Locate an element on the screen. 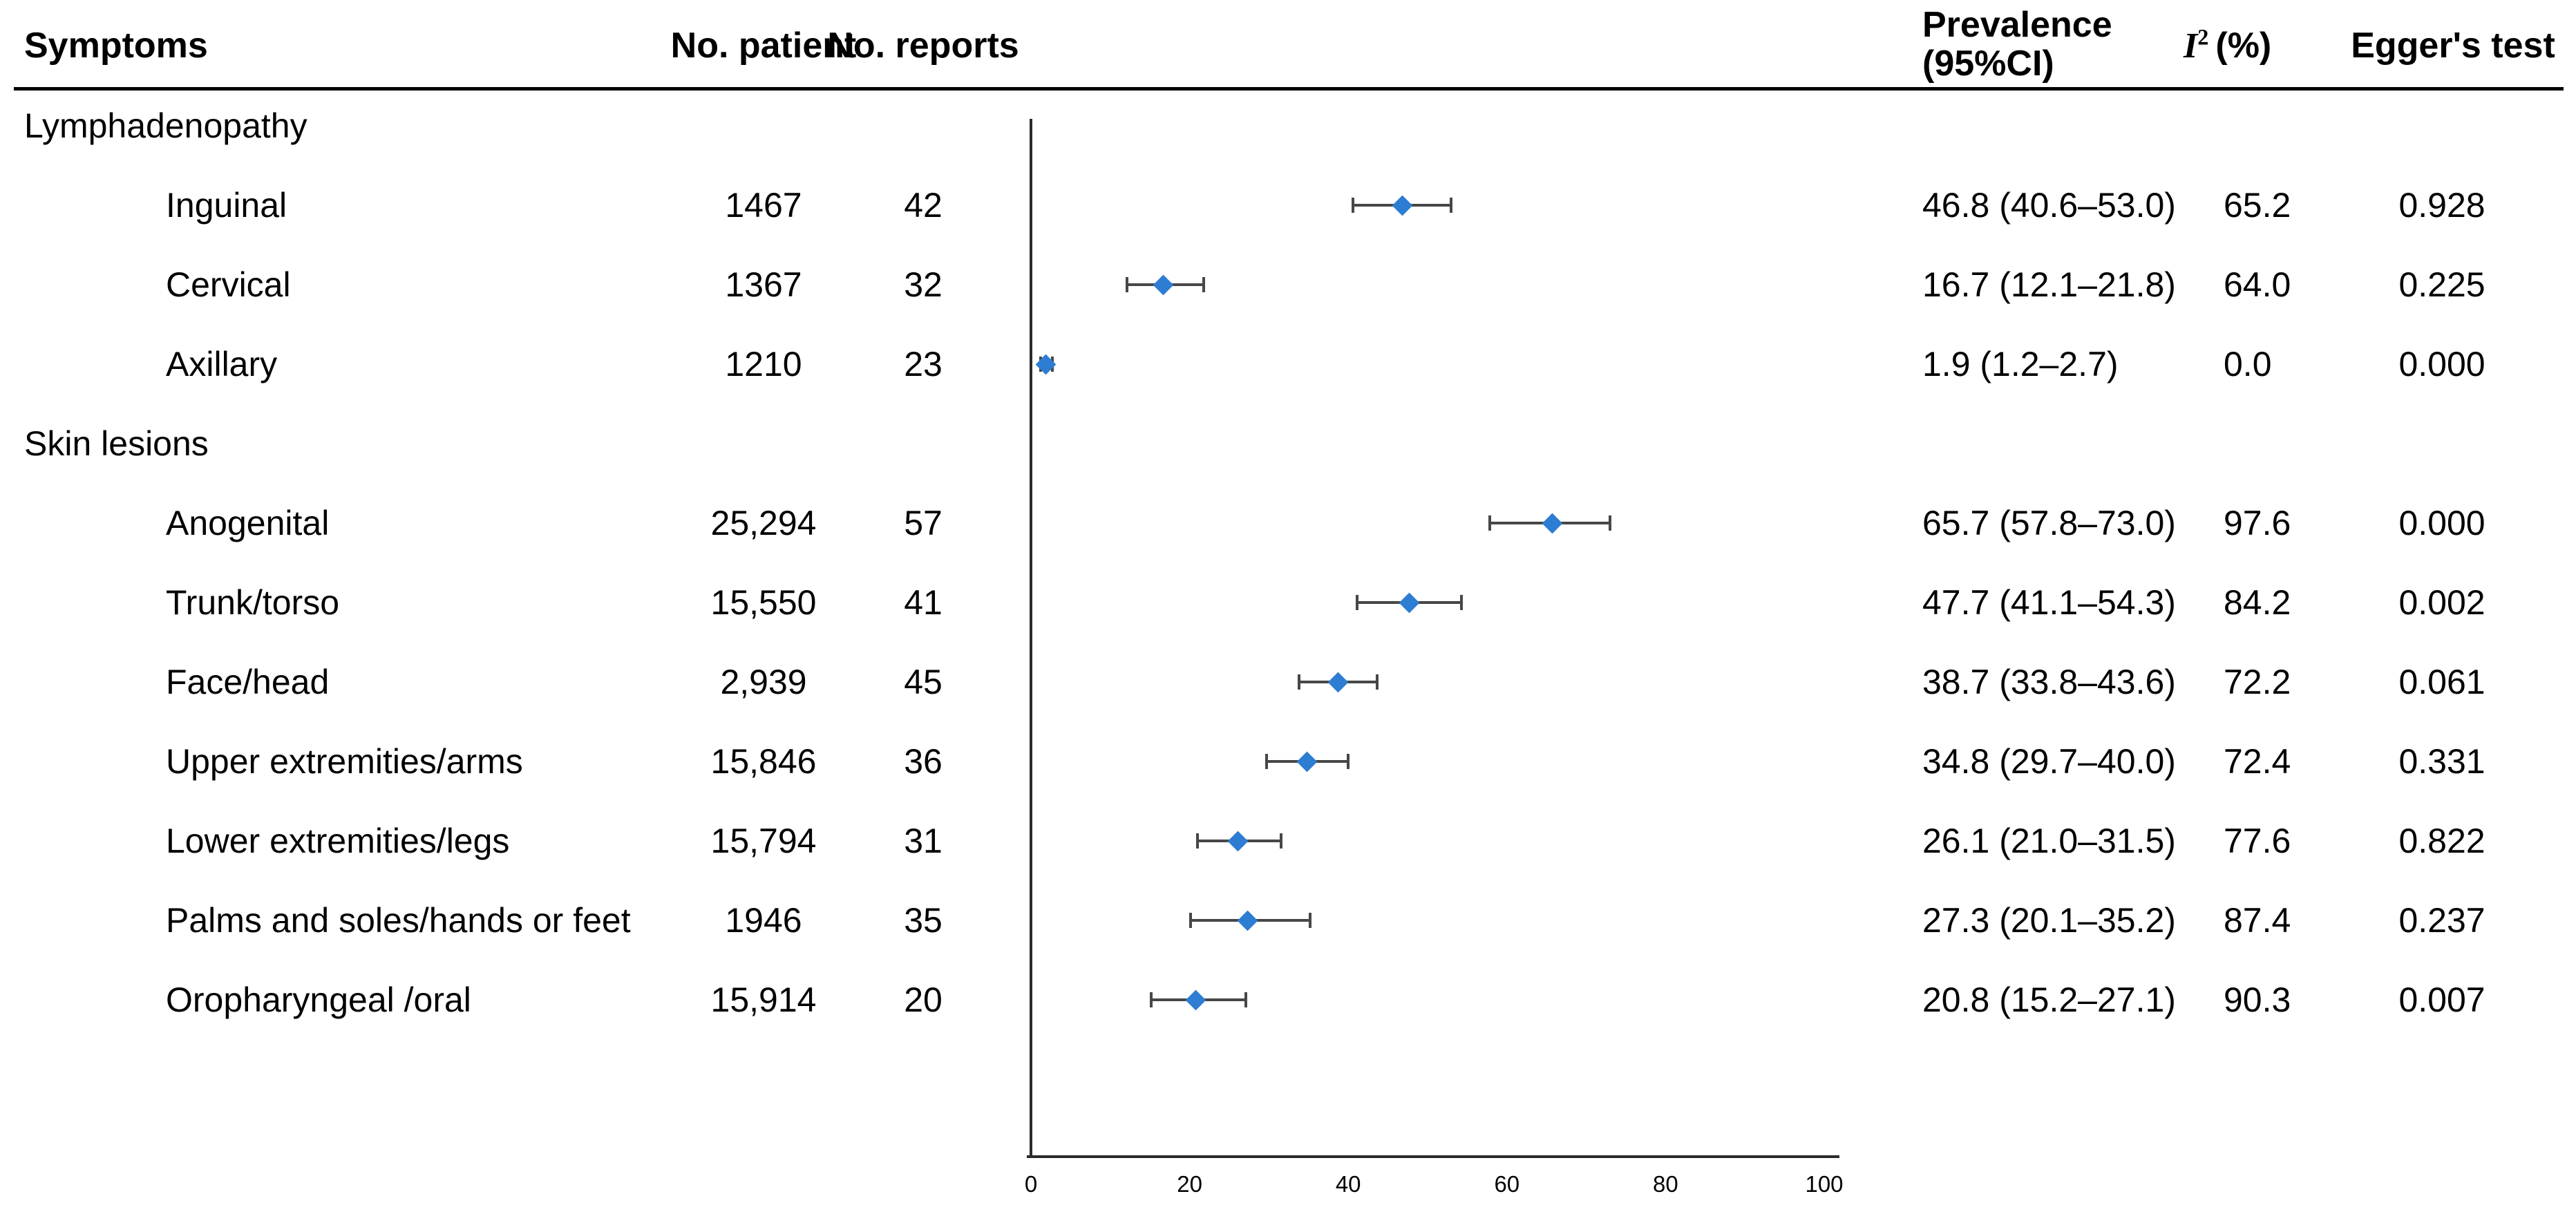  i-squared-value: 87.4 is located at coordinates (2257, 920).